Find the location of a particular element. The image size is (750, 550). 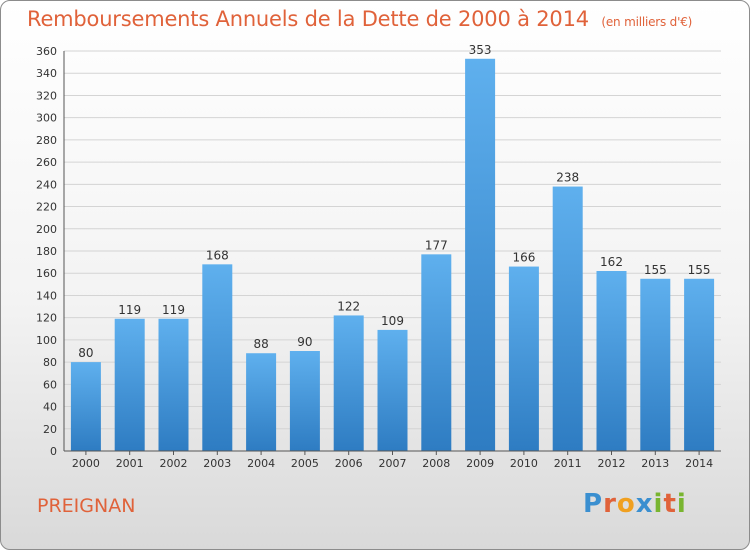

bar-2008 is located at coordinates (436, 352).